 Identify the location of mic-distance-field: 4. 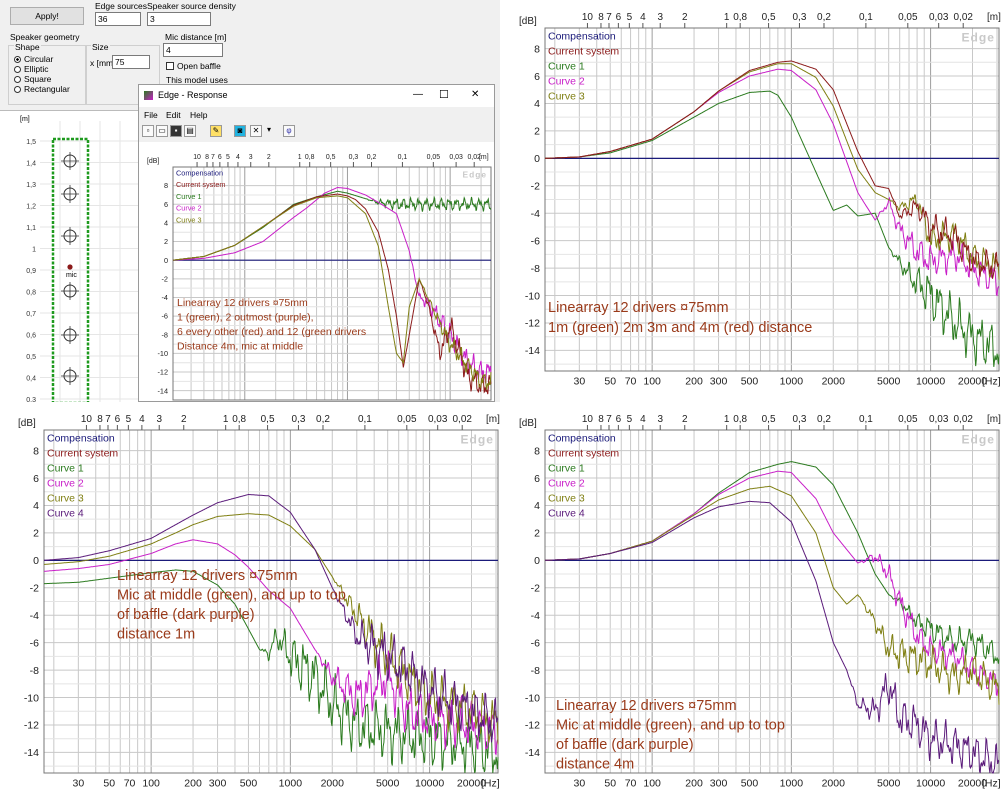
(193, 50).